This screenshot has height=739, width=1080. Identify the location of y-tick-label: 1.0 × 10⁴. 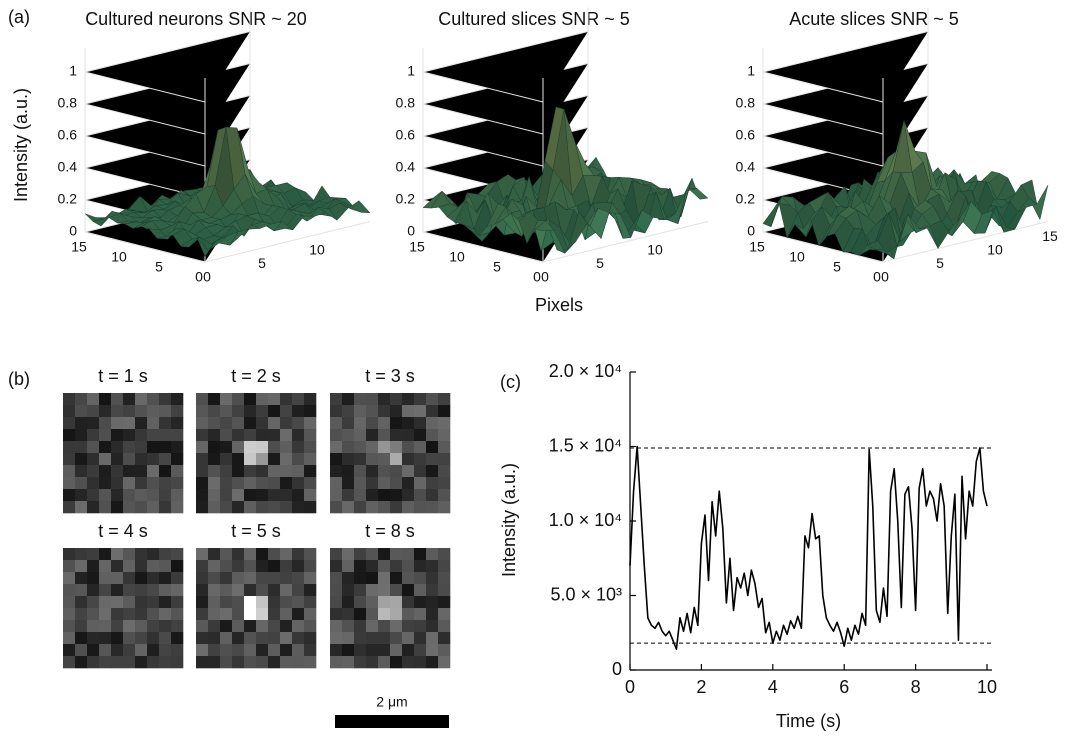
(585, 520).